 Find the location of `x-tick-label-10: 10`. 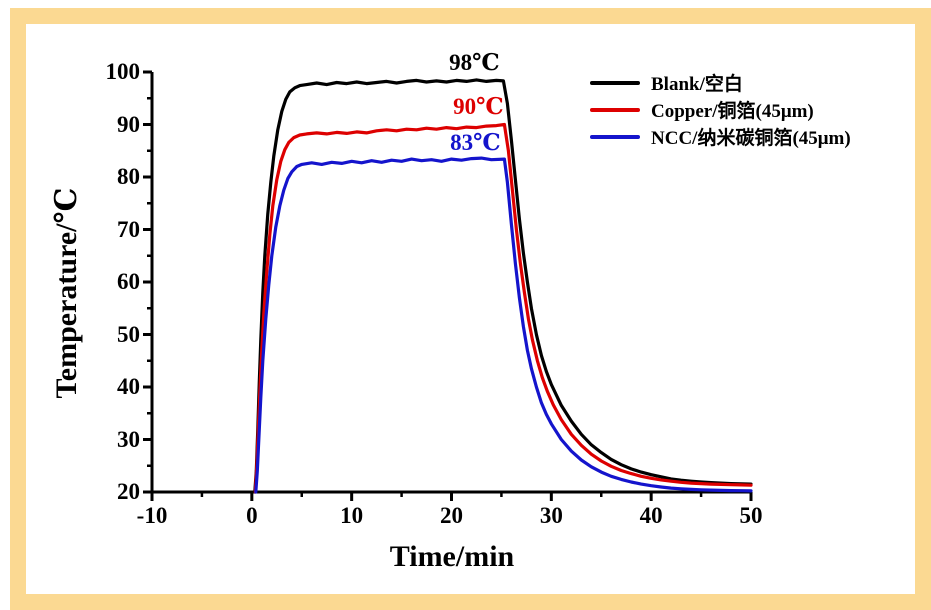

x-tick-label-10: 10 is located at coordinates (352, 515).